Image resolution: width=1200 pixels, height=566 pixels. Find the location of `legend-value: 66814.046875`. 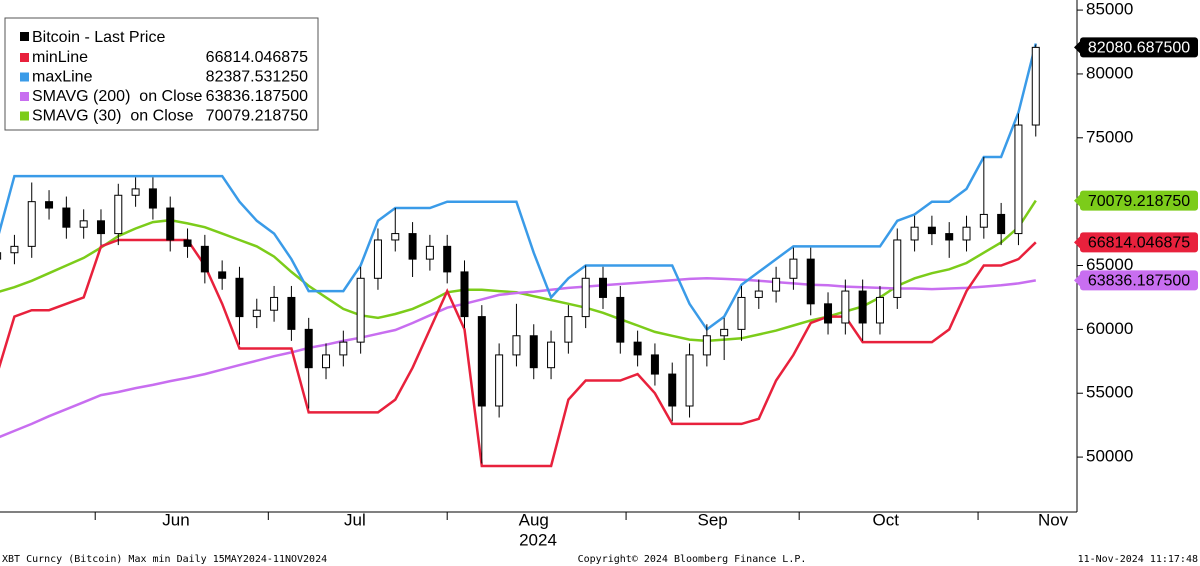

legend-value: 66814.046875 is located at coordinates (257, 57).